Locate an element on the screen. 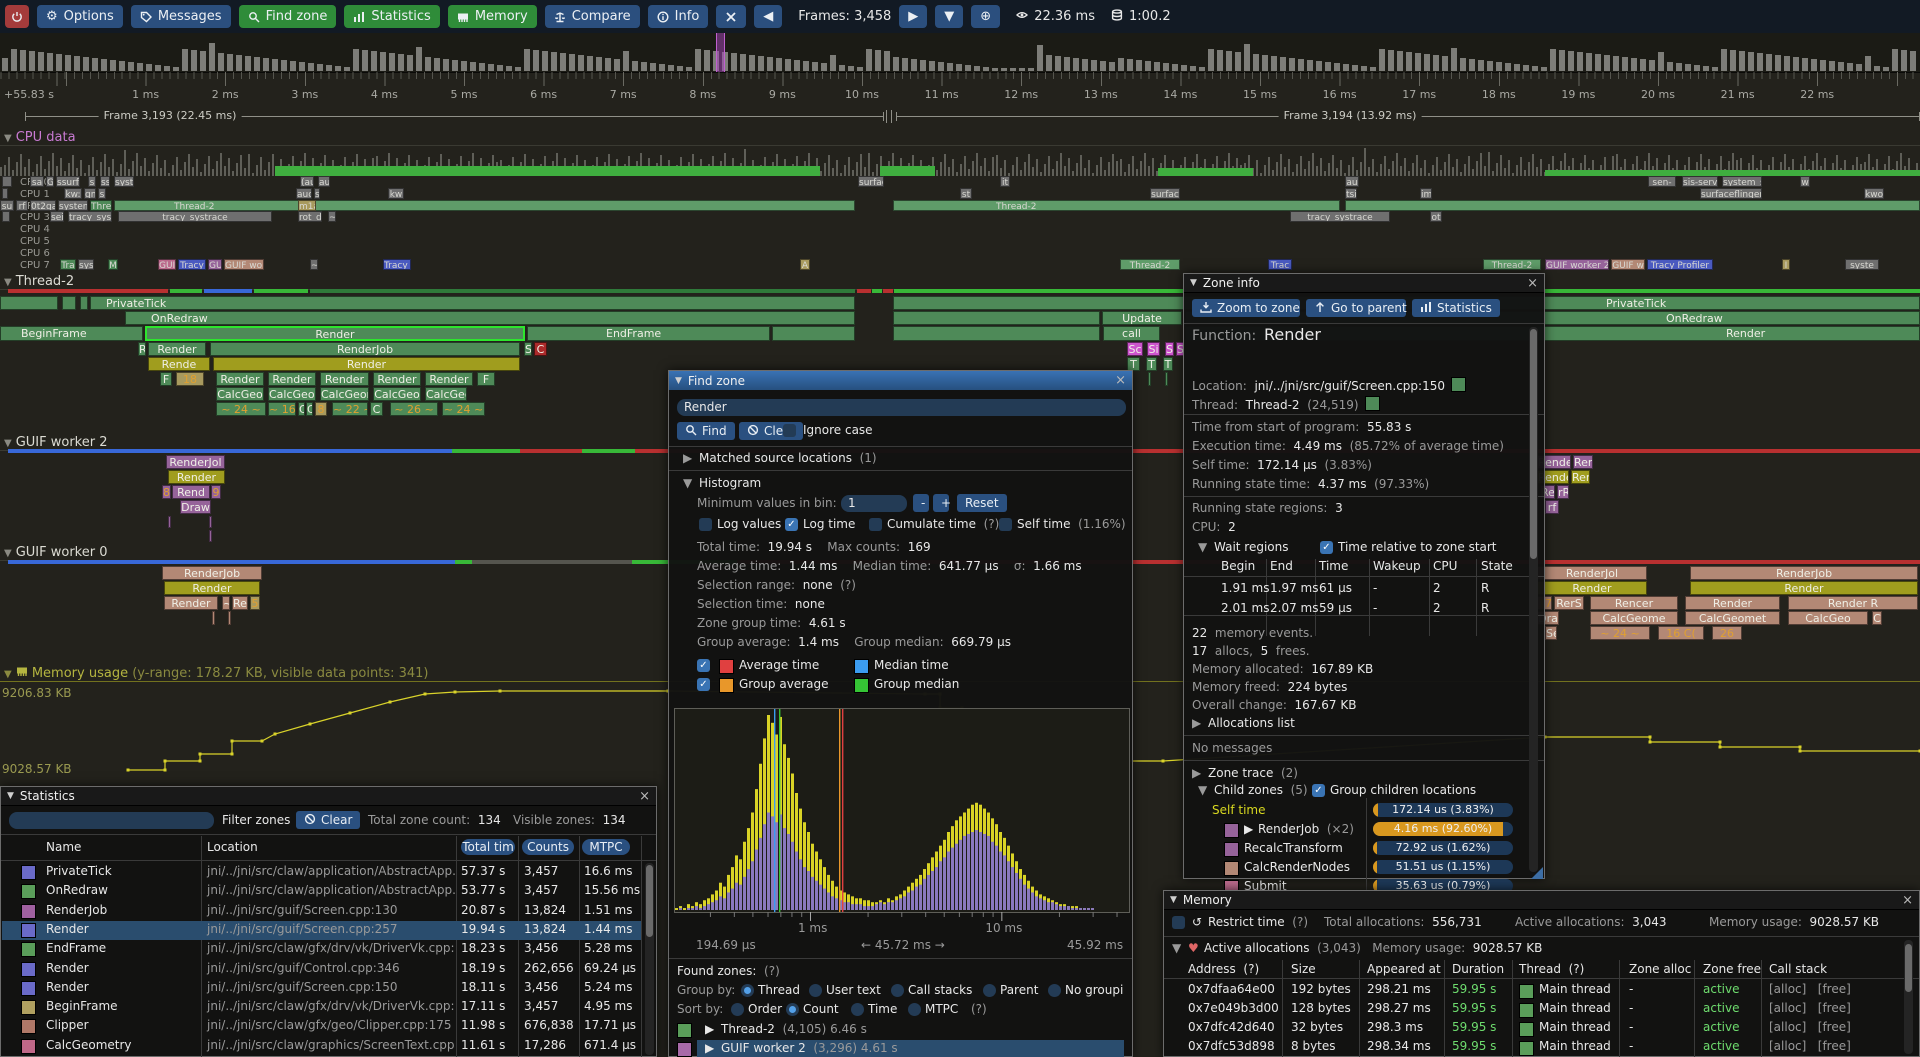  go-to-frame-button: ▼ is located at coordinates (949, 16).